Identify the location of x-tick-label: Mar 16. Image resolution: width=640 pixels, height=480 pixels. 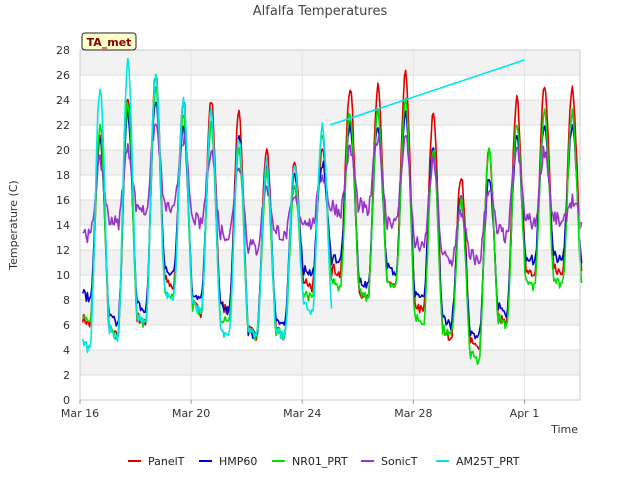
(80, 413).